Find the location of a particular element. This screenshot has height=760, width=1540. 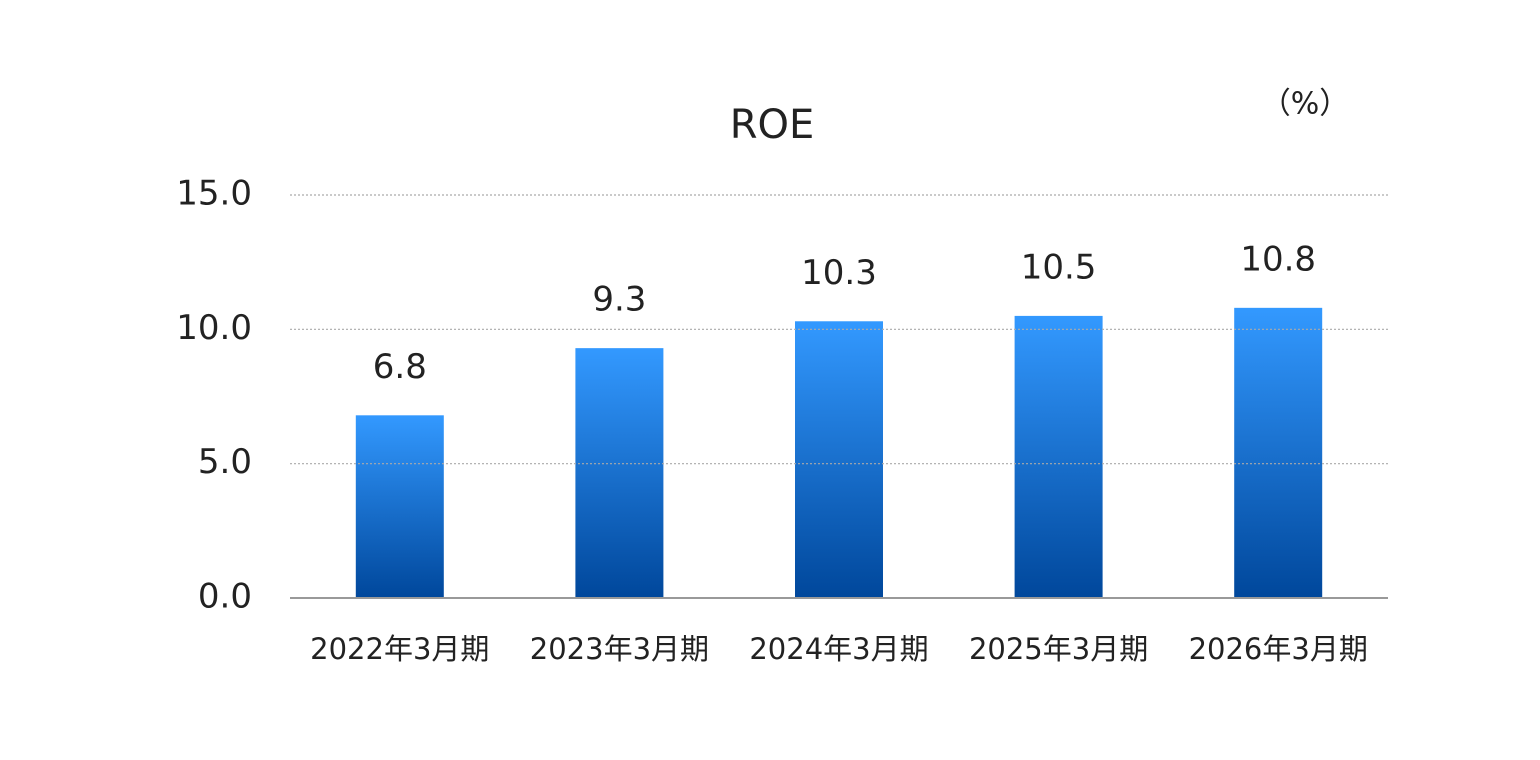

y-tick-label: 10.0 is located at coordinates (214, 328).